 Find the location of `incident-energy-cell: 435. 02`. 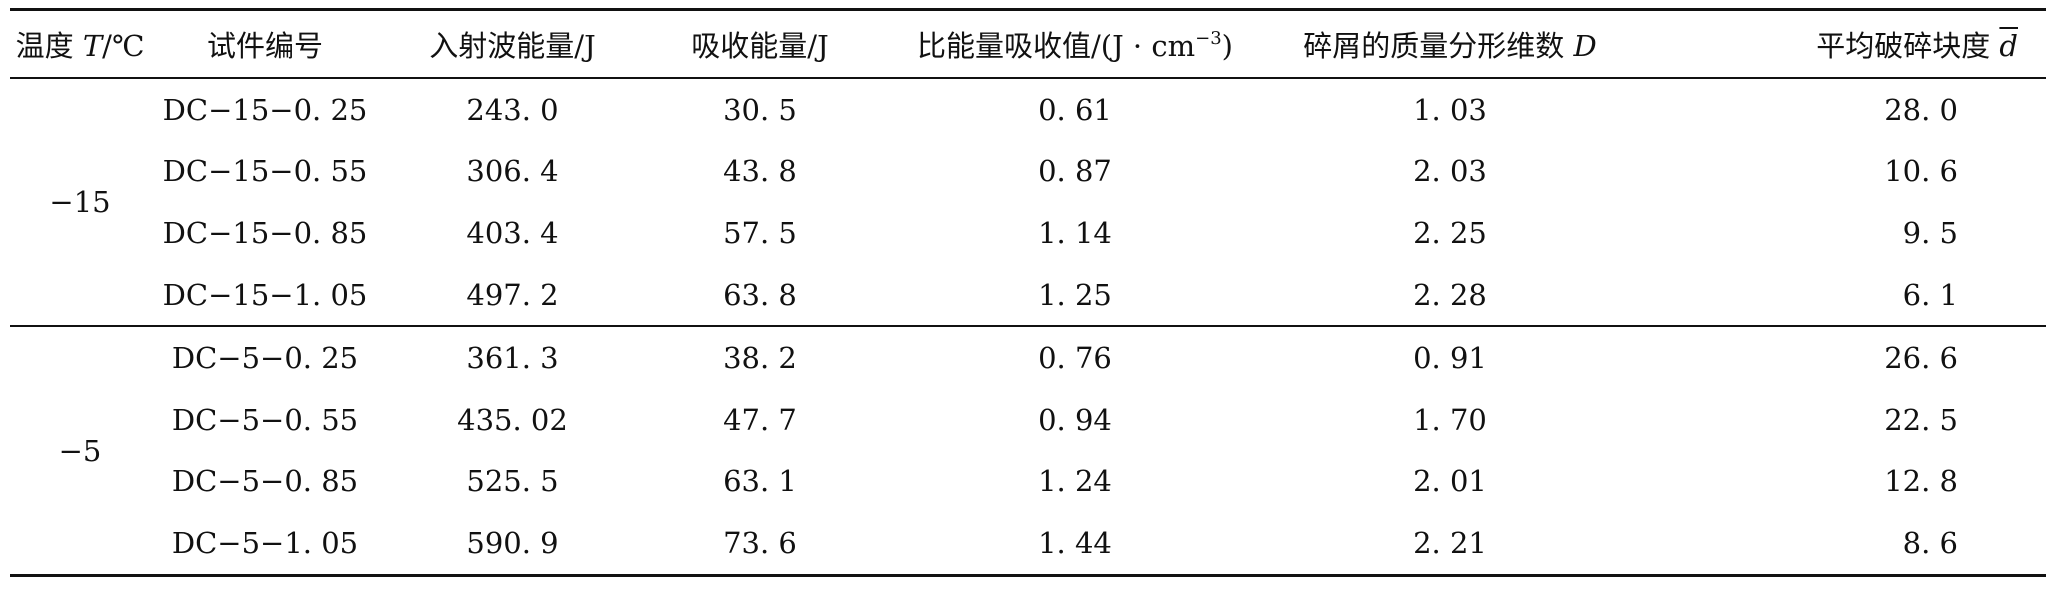

incident-energy-cell: 435. 02 is located at coordinates (512, 419).